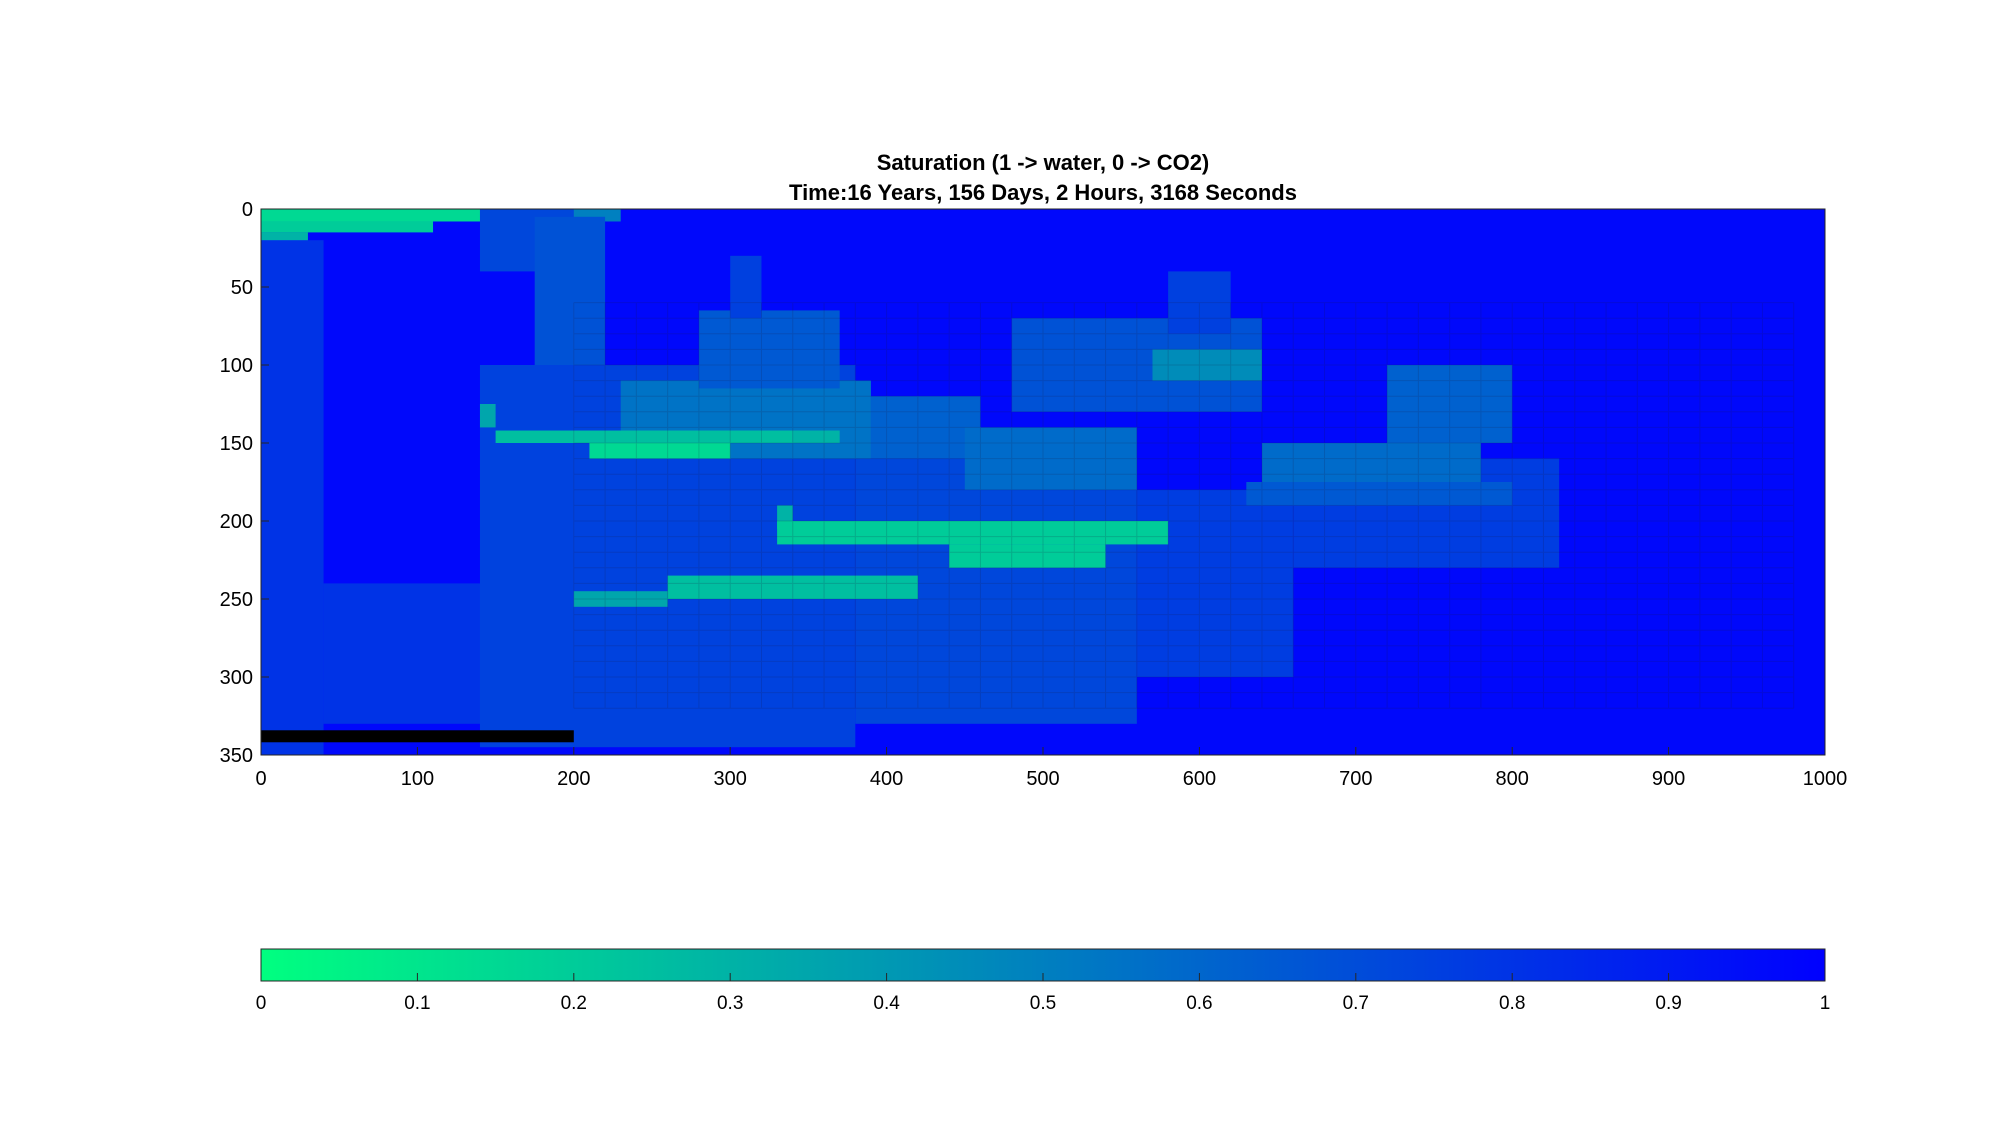 The image size is (2000, 1125). Describe the element at coordinates (1668, 1003) in the screenshot. I see `colorbar-tick-label: 0.9` at that location.